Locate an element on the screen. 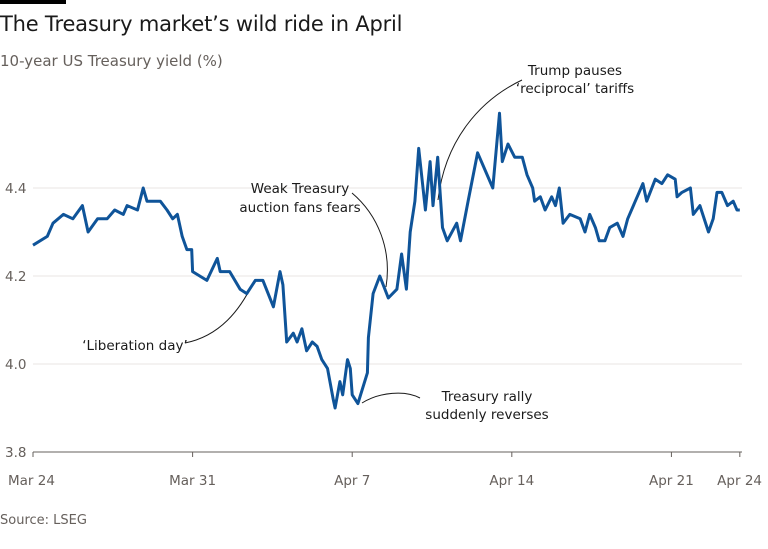 The width and height of the screenshot is (768, 549). y-tick-label: 4.0 is located at coordinates (15, 365).